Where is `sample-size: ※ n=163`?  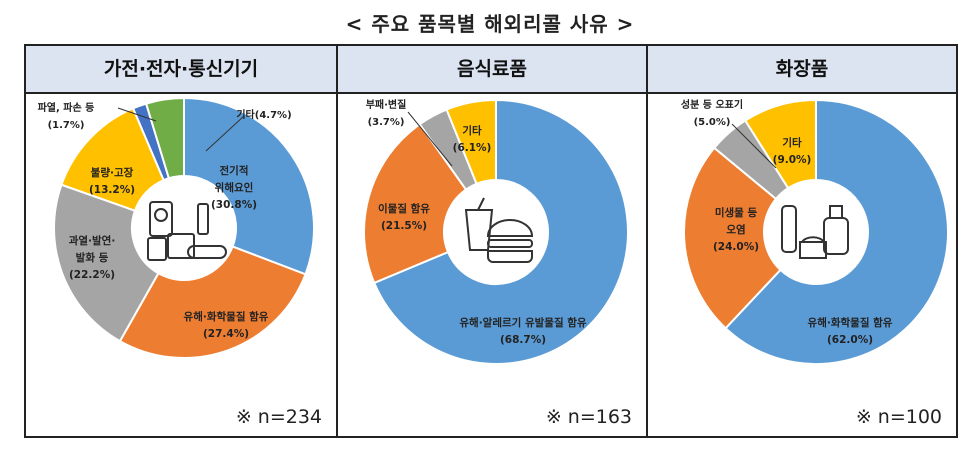
sample-size: ※ n=163 is located at coordinates (588, 417).